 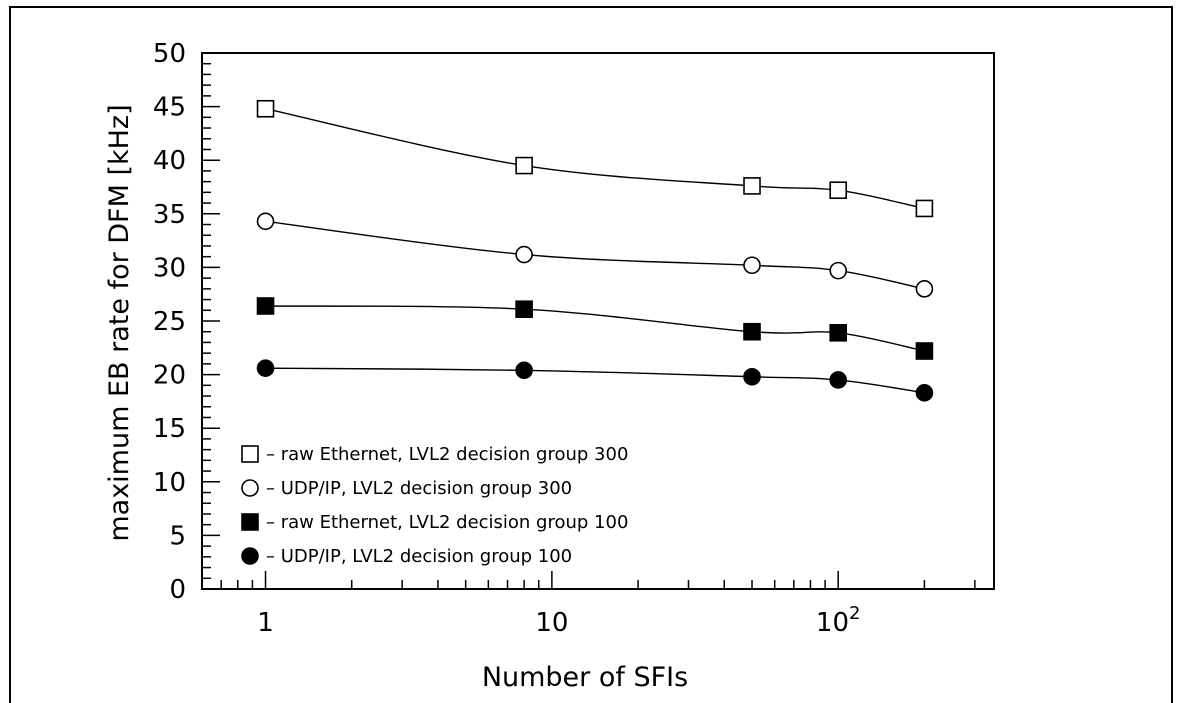 What do you see at coordinates (169, 161) in the screenshot?
I see `y-tick-label: 40` at bounding box center [169, 161].